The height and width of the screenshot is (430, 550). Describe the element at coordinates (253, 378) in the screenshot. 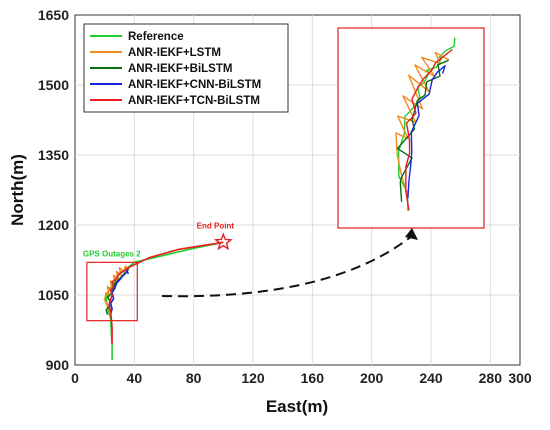

I see `x-tick-label: 120` at that location.